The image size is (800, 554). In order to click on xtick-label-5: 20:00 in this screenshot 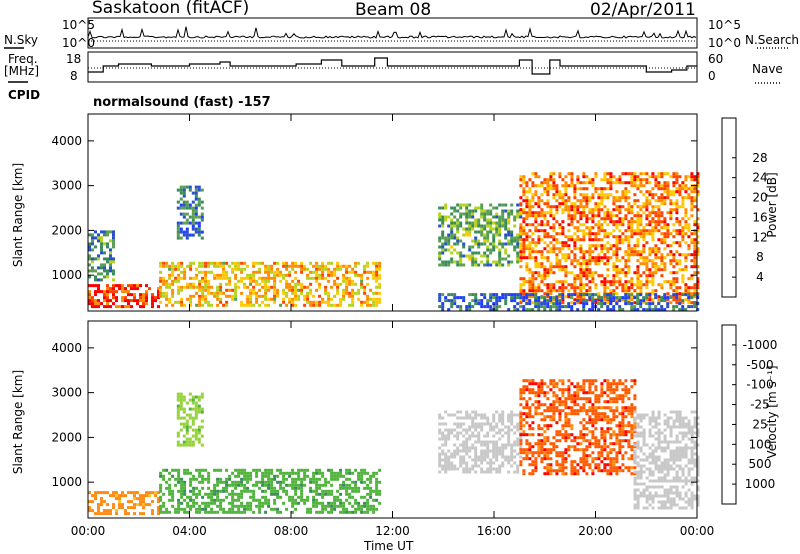, I will do `click(595, 531)`.